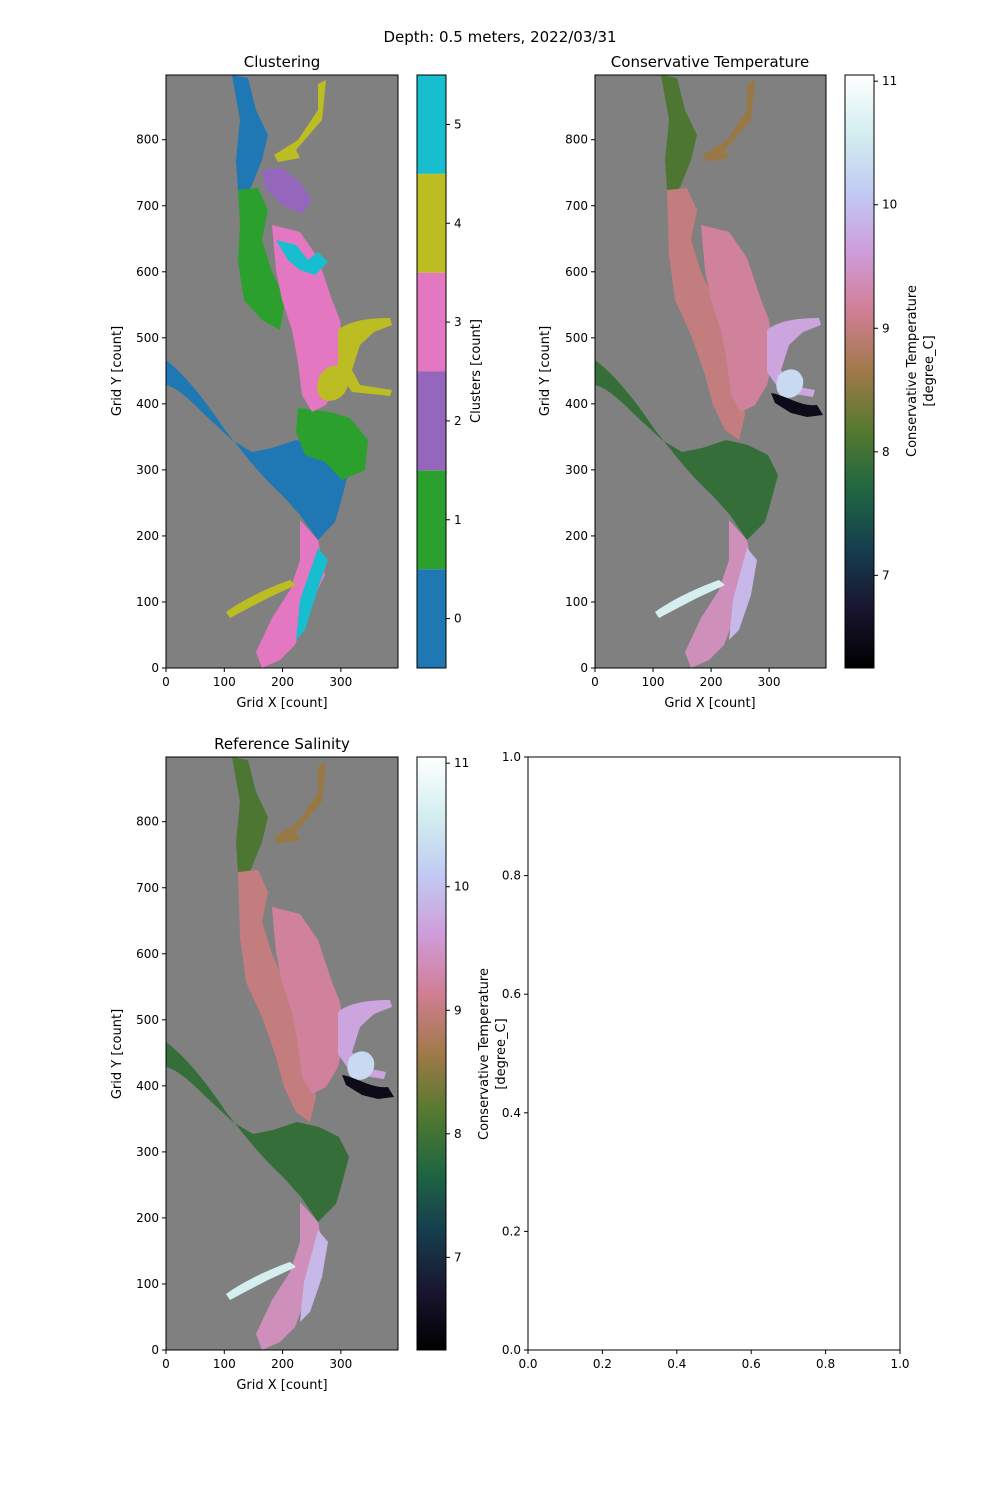 The image size is (1000, 1500). What do you see at coordinates (308, 318) in the screenshot?
I see `water-cluster-3-main` at bounding box center [308, 318].